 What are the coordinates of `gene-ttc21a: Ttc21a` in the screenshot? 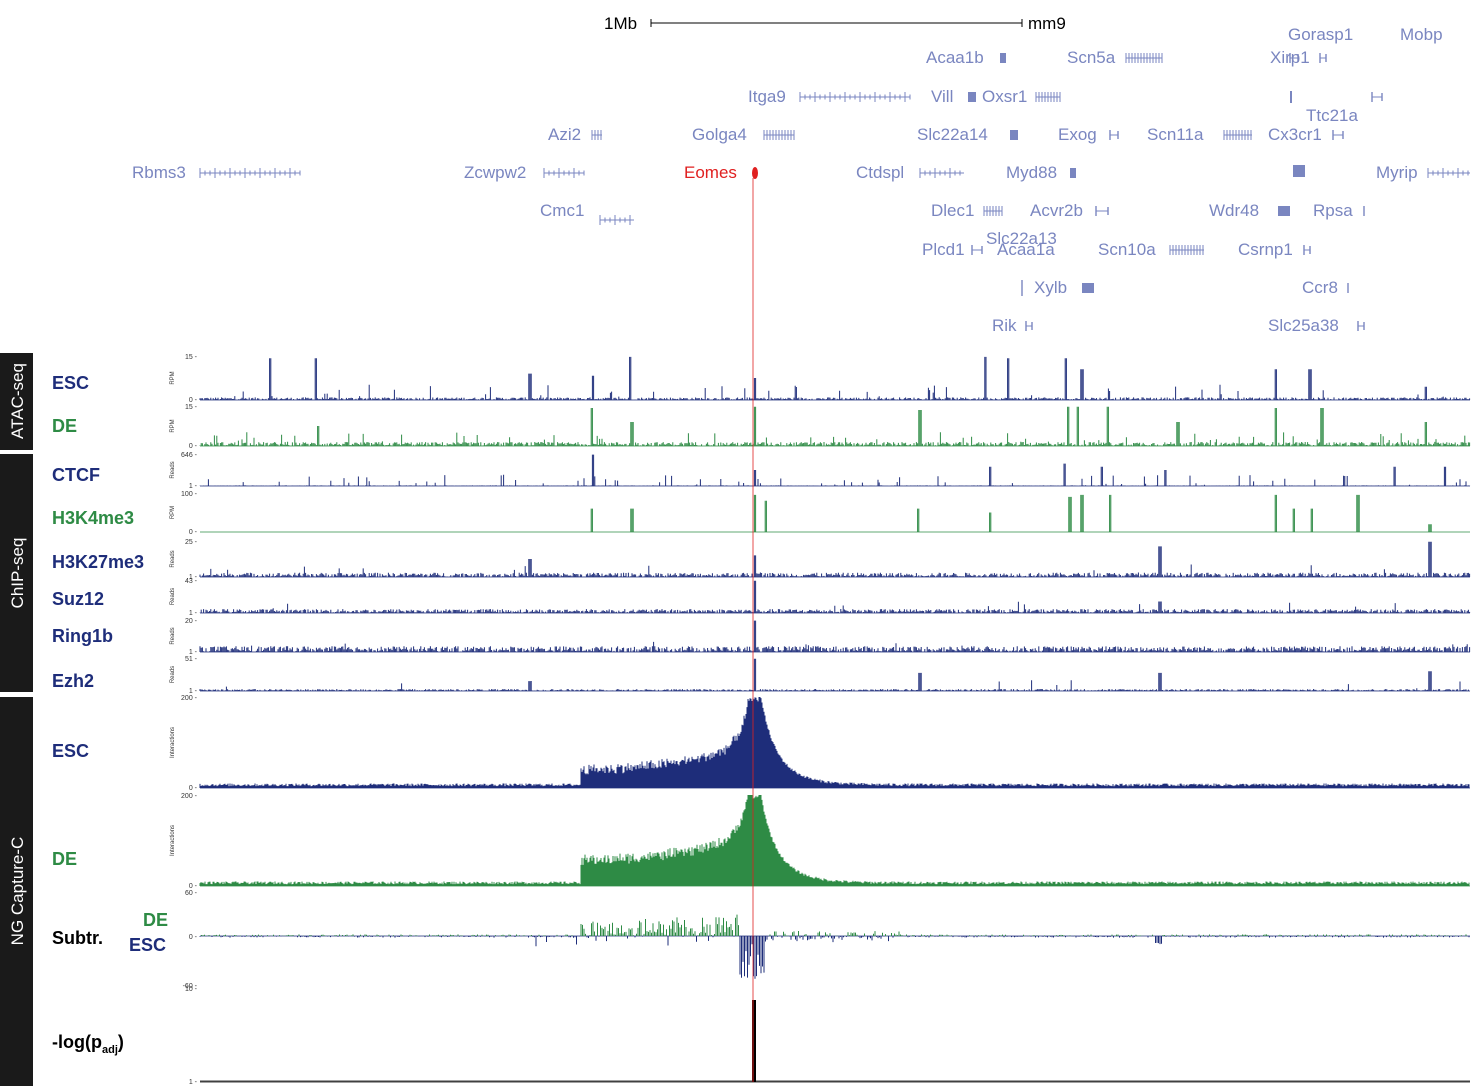 It's located at (1344, 108).